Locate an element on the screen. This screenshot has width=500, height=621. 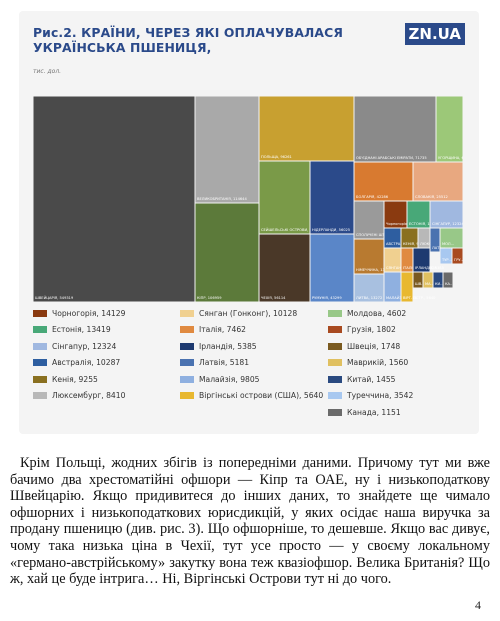
treemap-cell-латвія: ЛАТВІЯ, 5181 is located at coordinates (443, 240).